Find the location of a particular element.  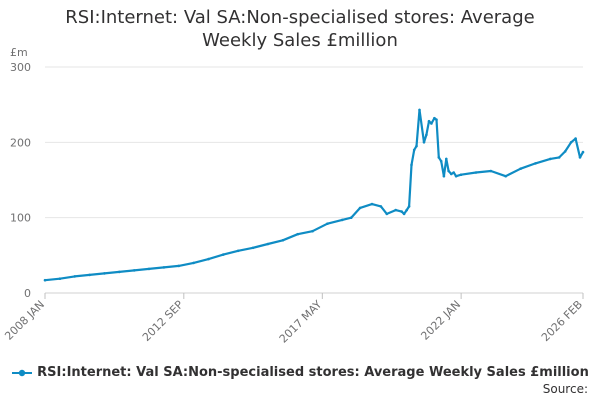

y-tick-label: 200 is located at coordinates (20, 142).